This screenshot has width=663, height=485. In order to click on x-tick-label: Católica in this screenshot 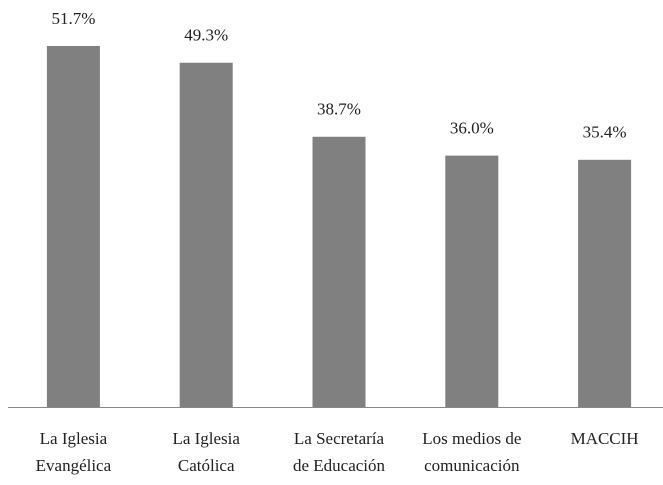, I will do `click(206, 465)`.